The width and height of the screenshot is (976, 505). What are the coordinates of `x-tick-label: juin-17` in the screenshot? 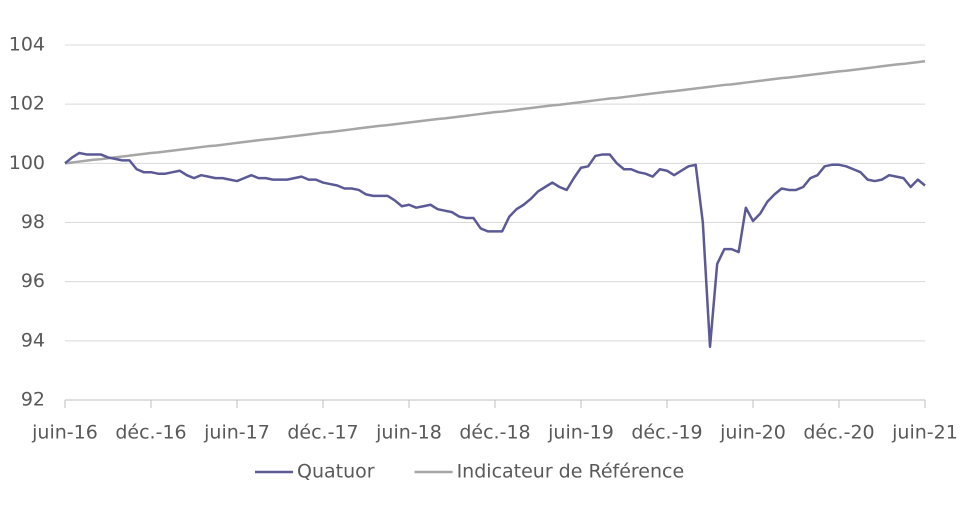 It's located at (236, 433).